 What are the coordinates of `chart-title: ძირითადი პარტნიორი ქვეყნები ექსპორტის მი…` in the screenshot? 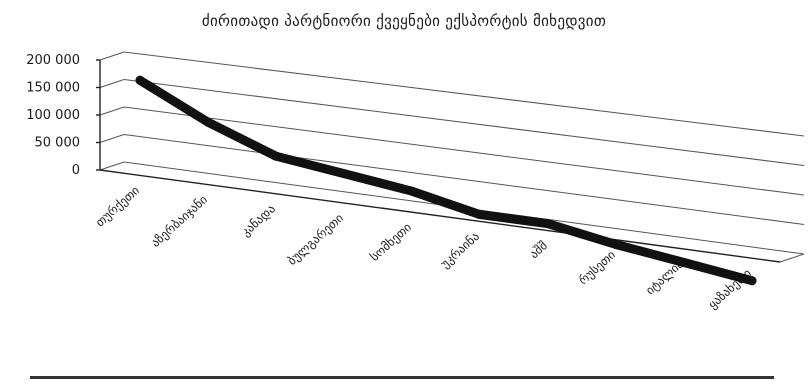 It's located at (404, 21).